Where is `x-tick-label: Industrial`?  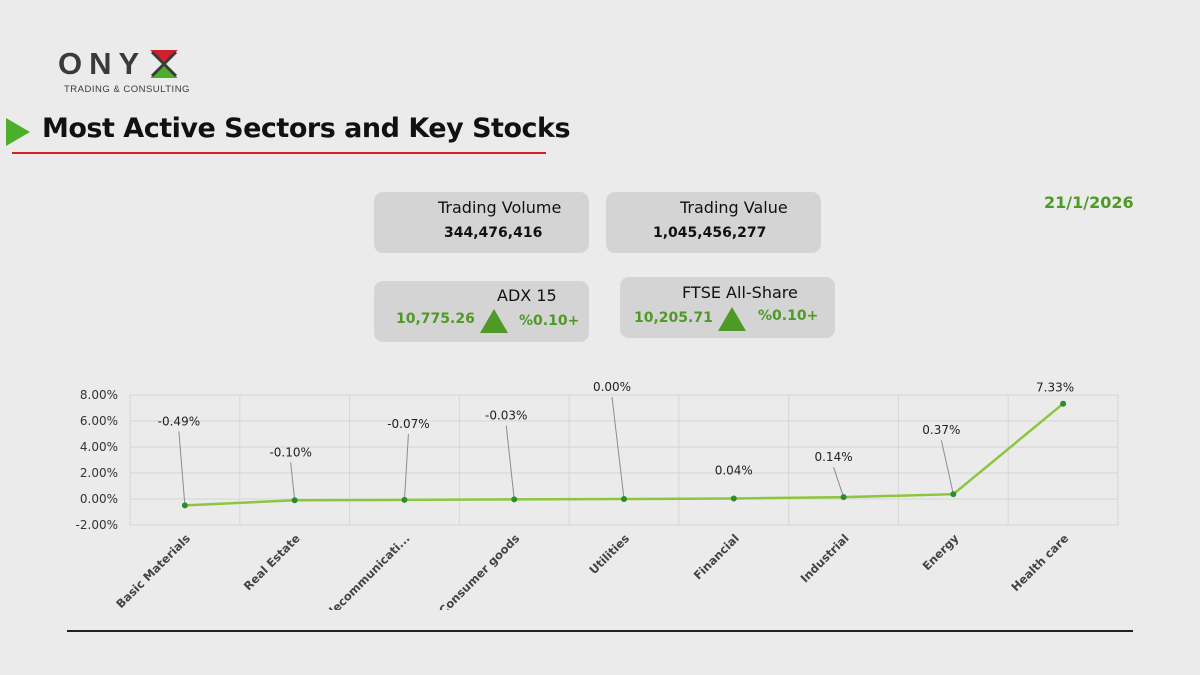
x-tick-label: Industrial is located at coordinates (825, 558).